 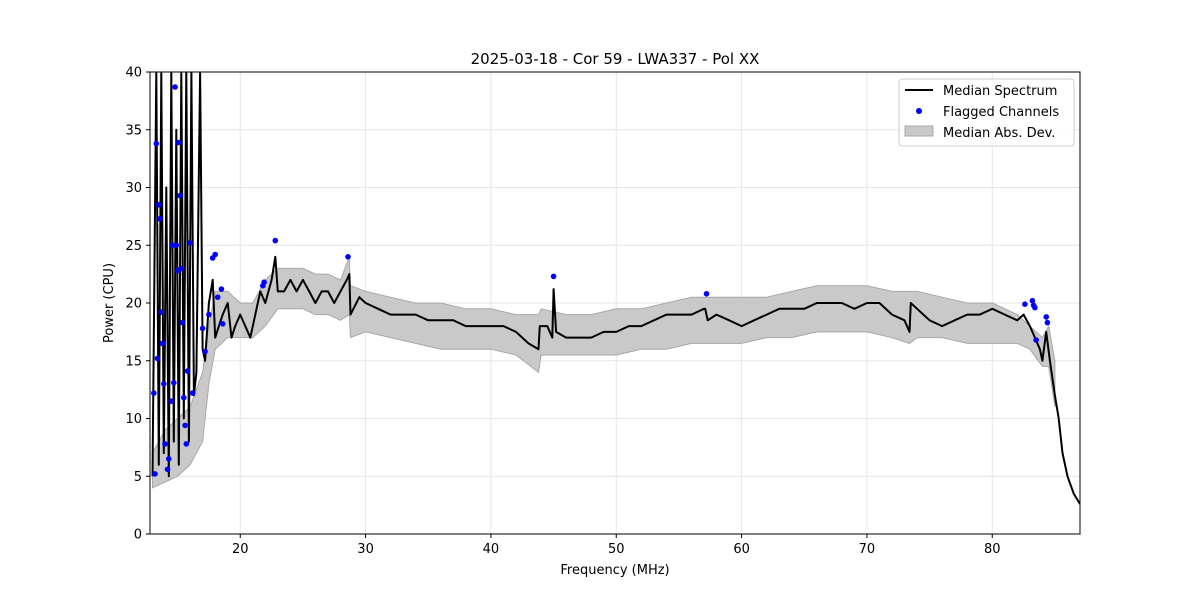 I want to click on legend-mad-label: Median Abs. Dev., so click(x=999, y=133).